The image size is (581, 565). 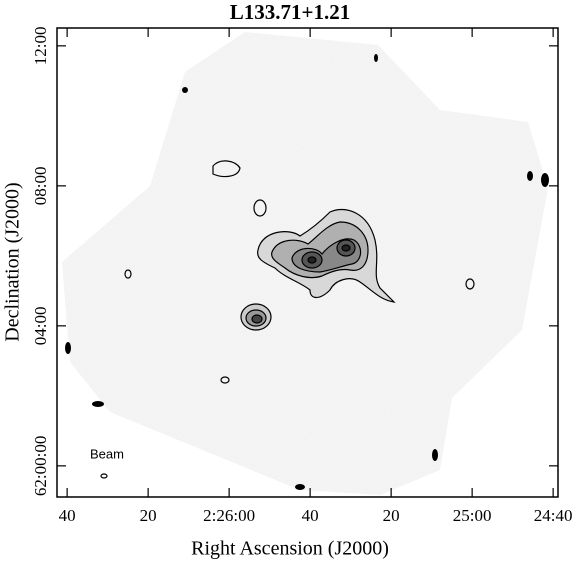 What do you see at coordinates (40, 45) in the screenshot?
I see `y-tick-label: 12:00` at bounding box center [40, 45].